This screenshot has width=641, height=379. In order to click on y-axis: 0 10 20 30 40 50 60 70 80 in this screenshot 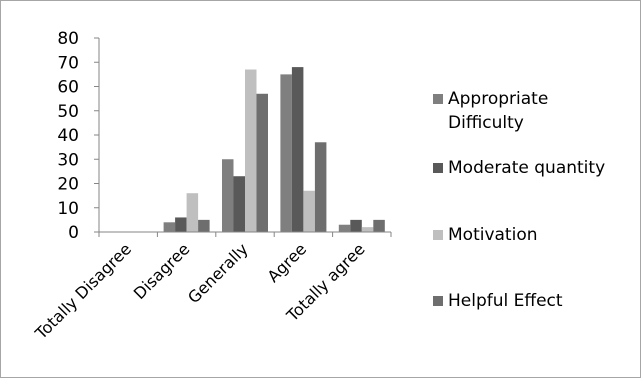, I will do `click(78, 136)`.